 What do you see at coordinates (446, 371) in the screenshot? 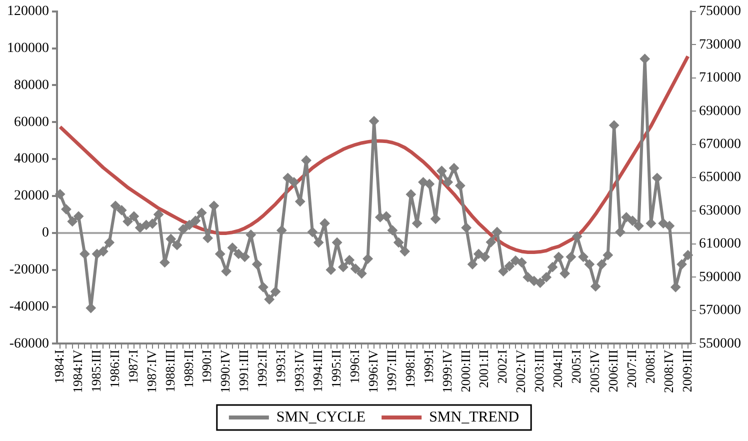
I see `x-tick-label: 1999:IV` at bounding box center [446, 371].